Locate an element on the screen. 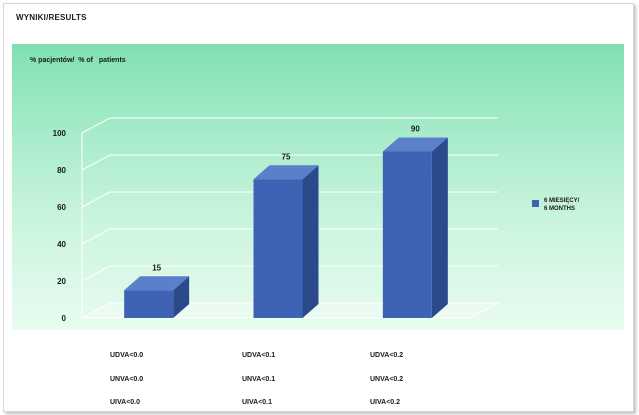  y-tick-label: 20 is located at coordinates (61, 281).